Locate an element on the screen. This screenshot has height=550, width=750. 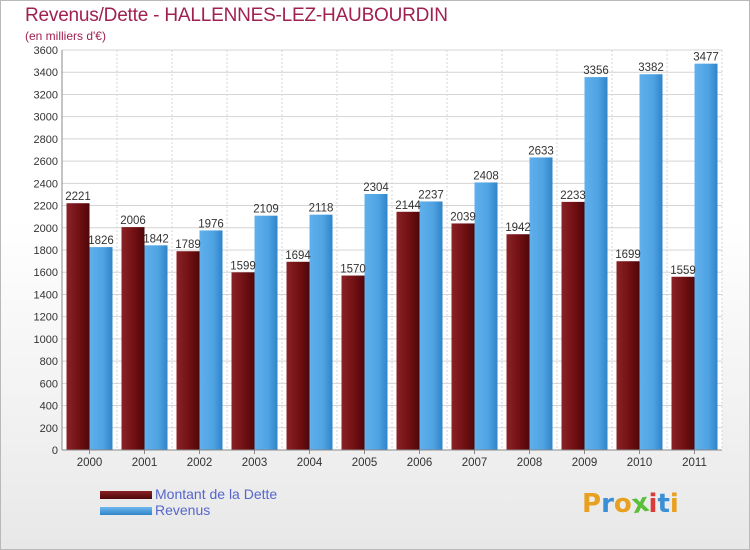
x-tick-label: 2006 is located at coordinates (420, 463).